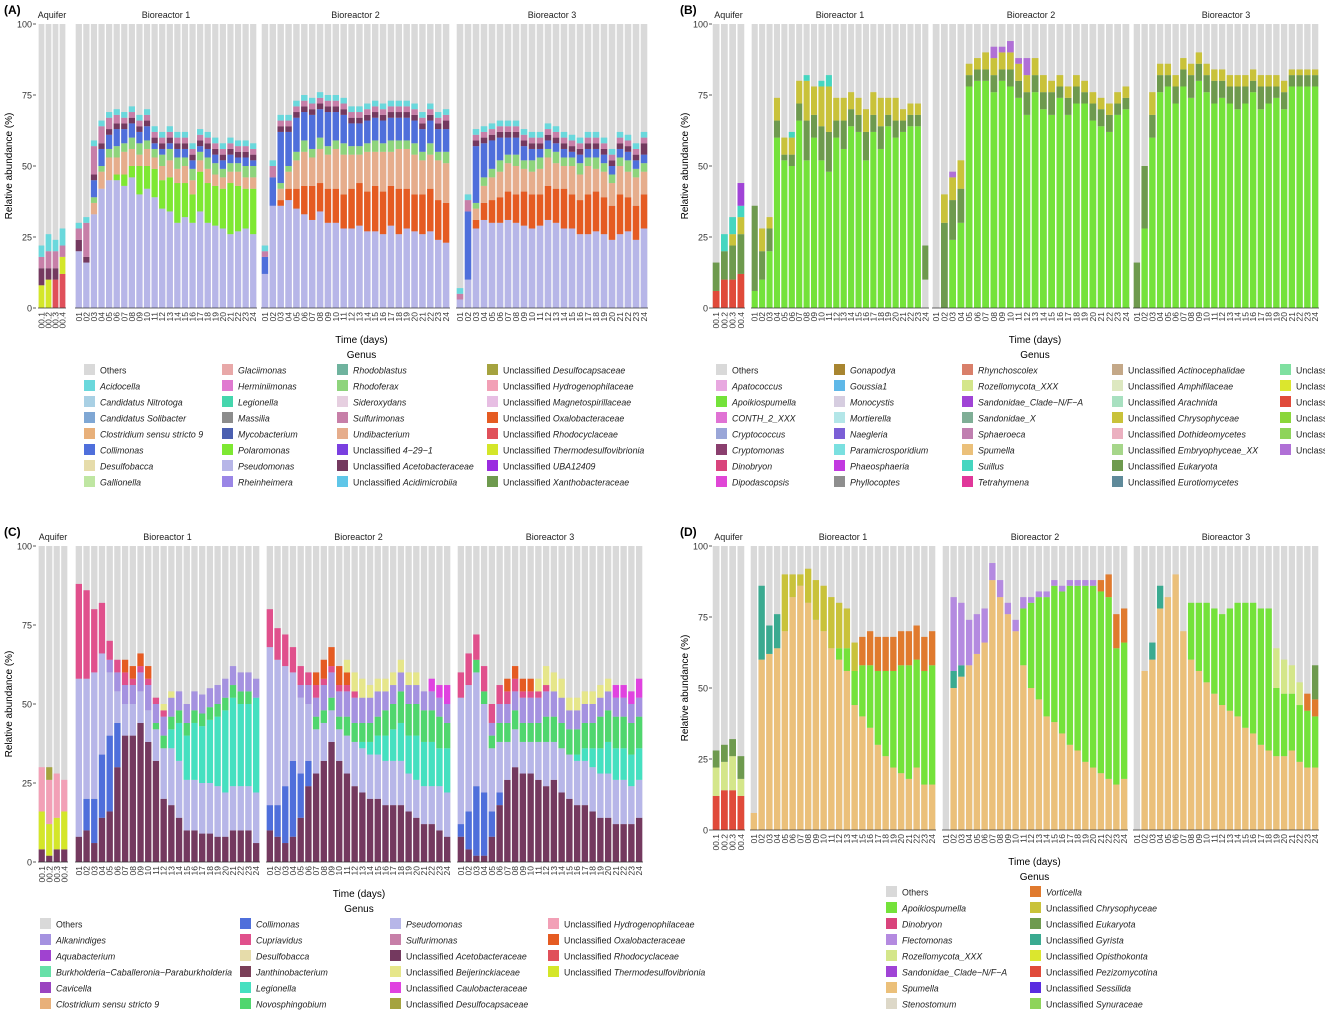  Describe the element at coordinates (755, 317) in the screenshot. I see `x-tick-label: 01` at that location.